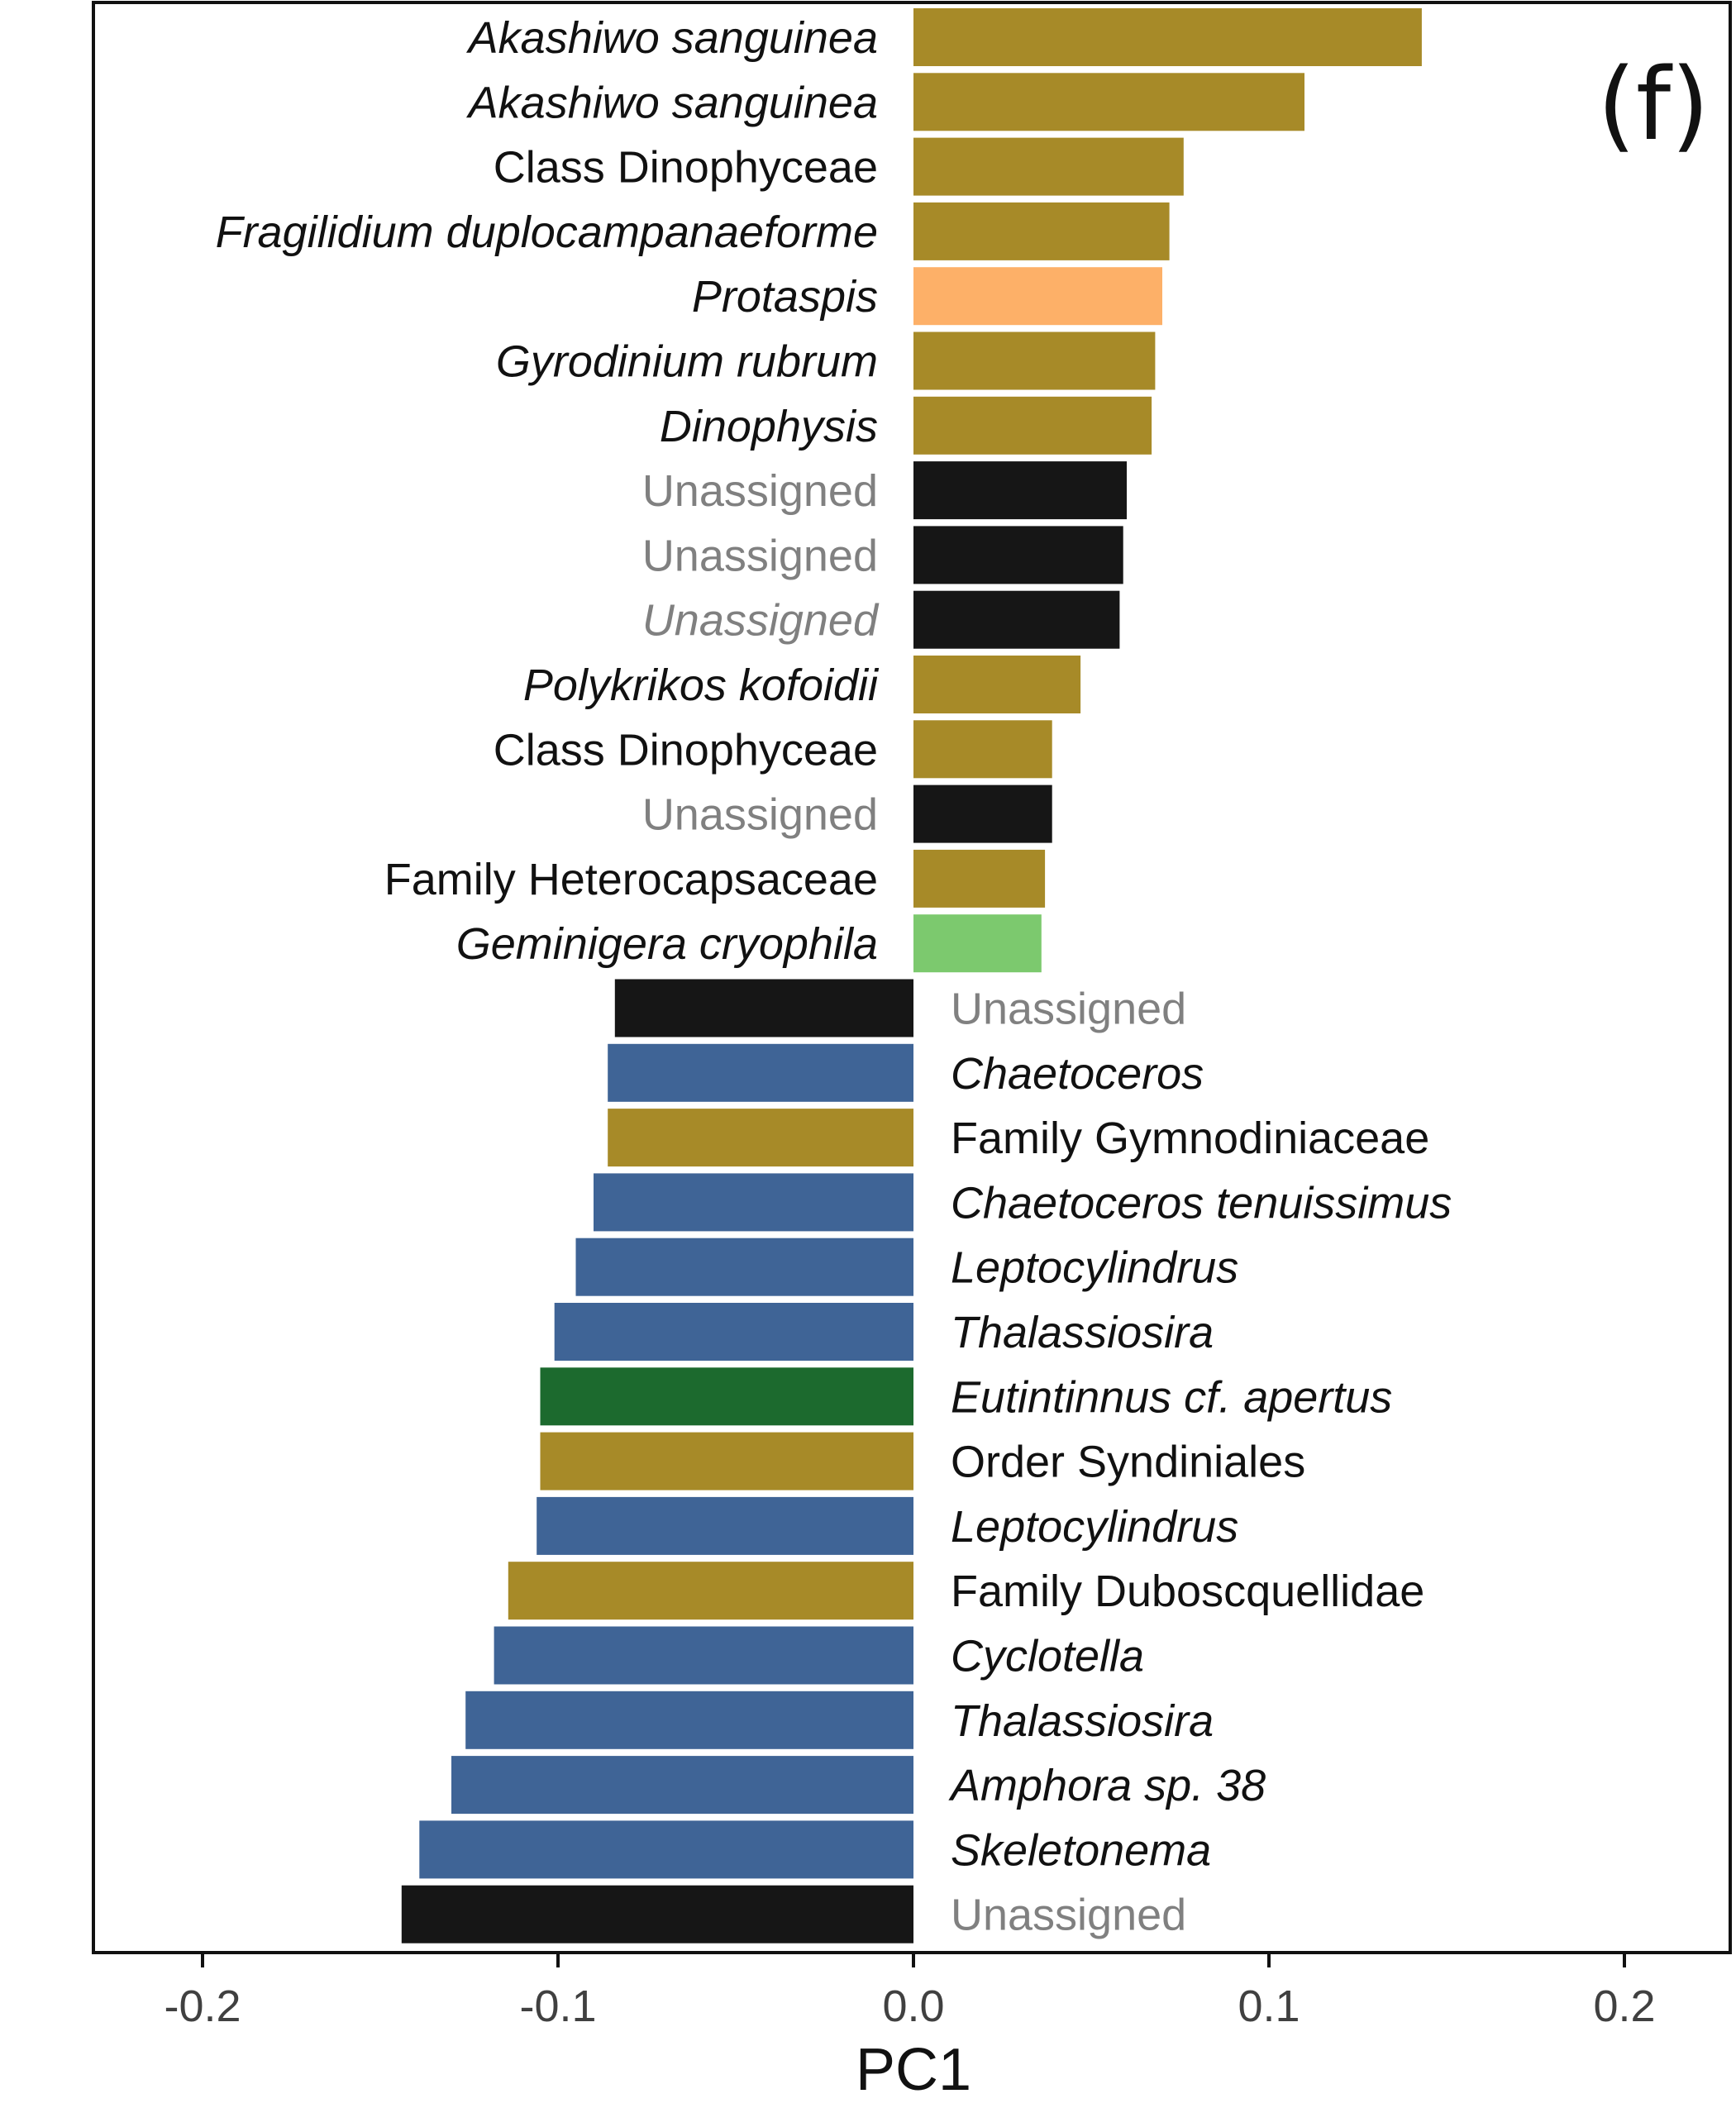 Image resolution: width=1736 pixels, height=2108 pixels. I want to click on x-axis-ticks: -0.2 -0.1 0.0 0.1 0.2, so click(910, 1992).